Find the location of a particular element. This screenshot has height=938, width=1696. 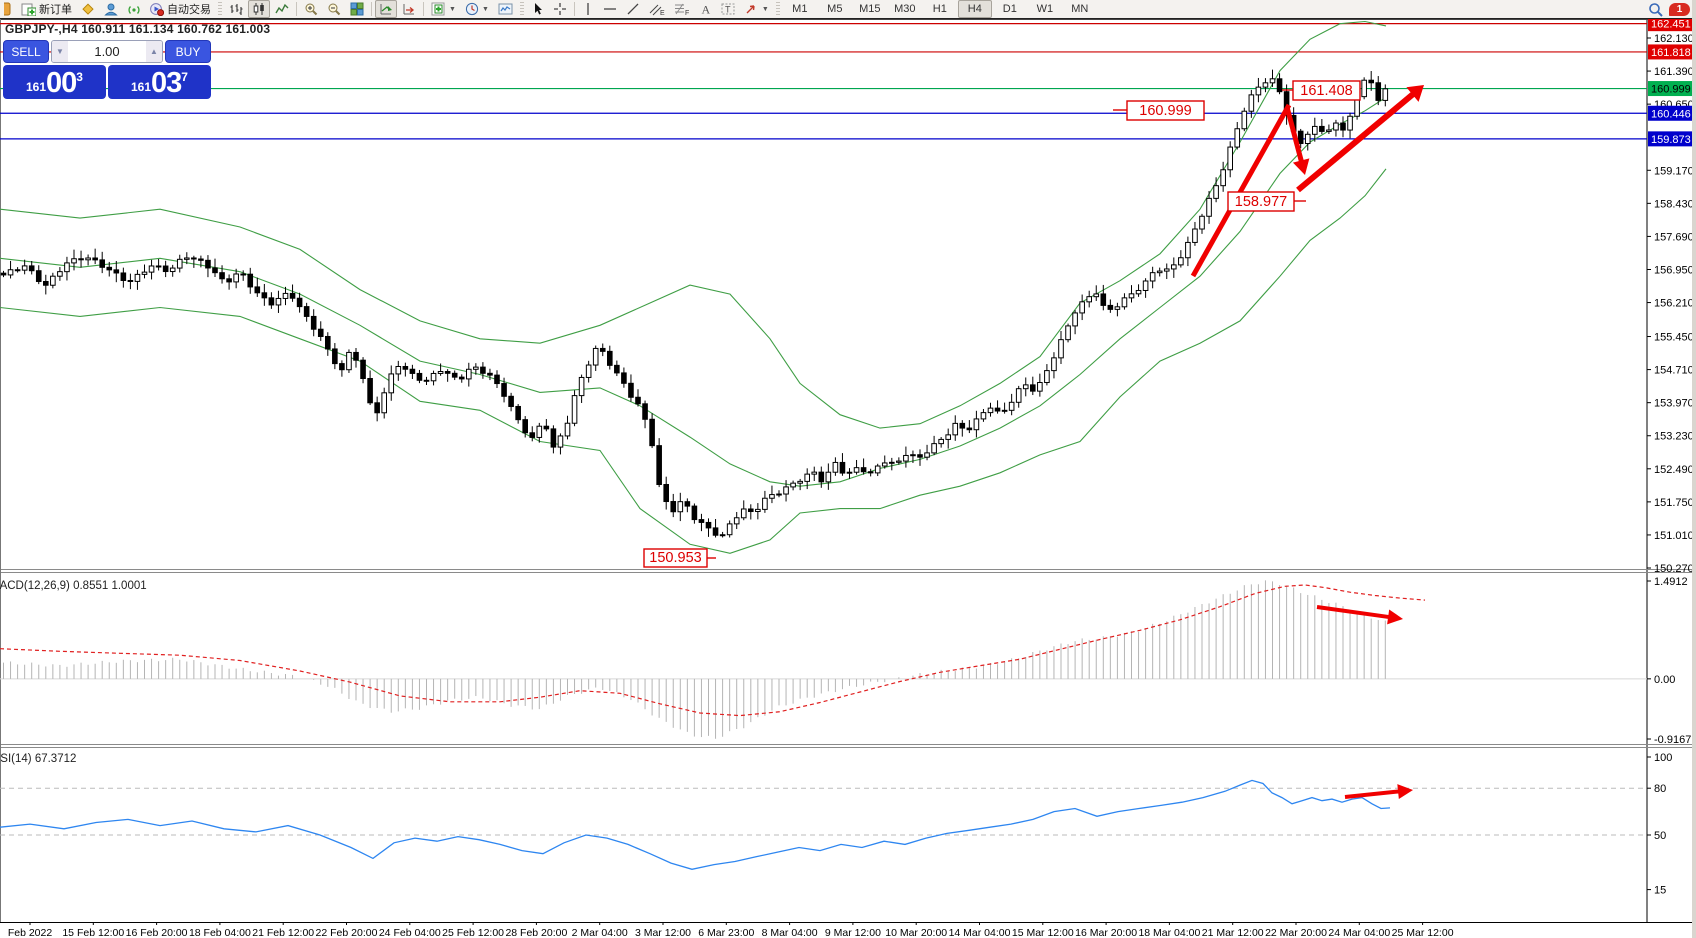

timeframe-button-M30: M30 is located at coordinates (905, 9).